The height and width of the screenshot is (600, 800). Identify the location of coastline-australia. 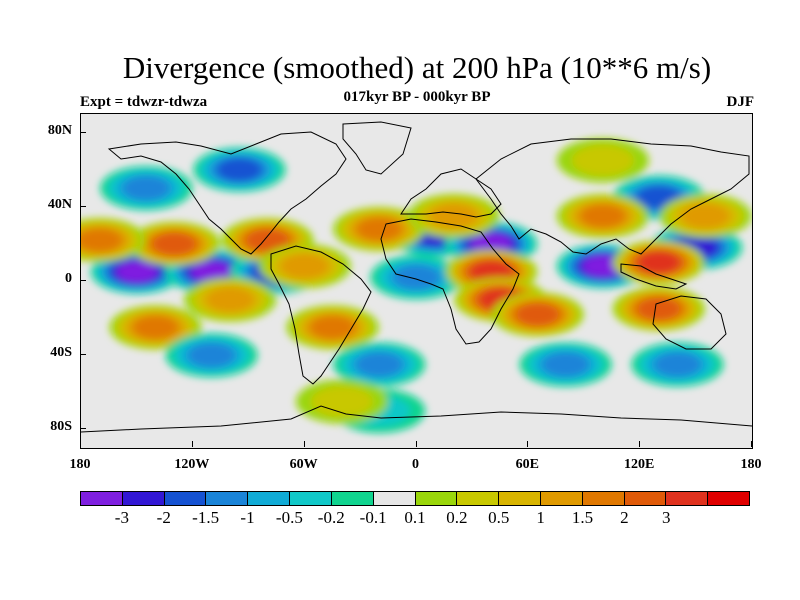
(689, 322).